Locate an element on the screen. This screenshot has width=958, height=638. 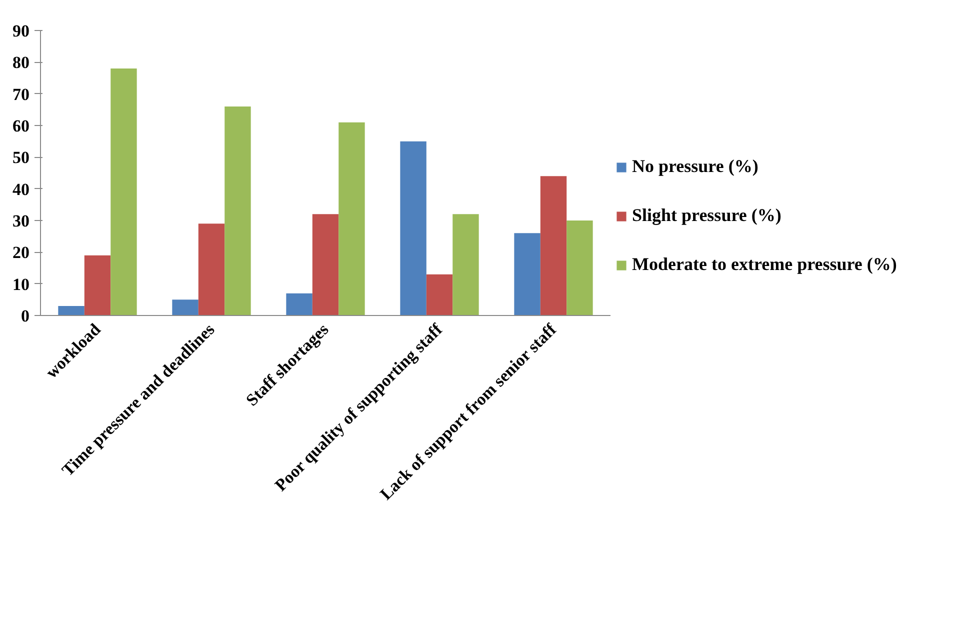
y-tick-label: 90 is located at coordinates (21, 31).